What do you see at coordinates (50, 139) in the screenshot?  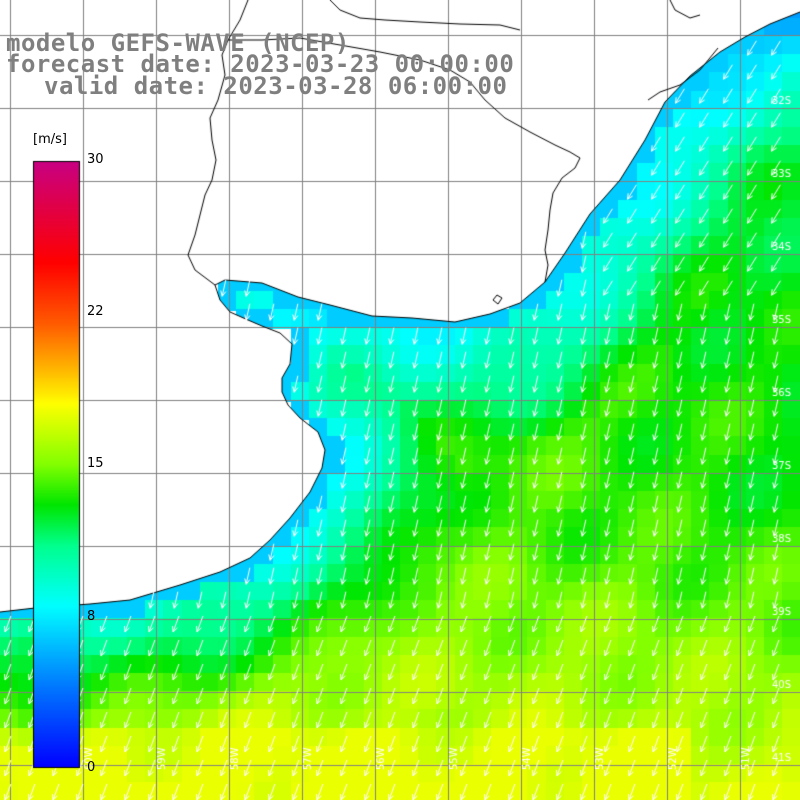 I see `colorbar-unit: [m/s]` at bounding box center [50, 139].